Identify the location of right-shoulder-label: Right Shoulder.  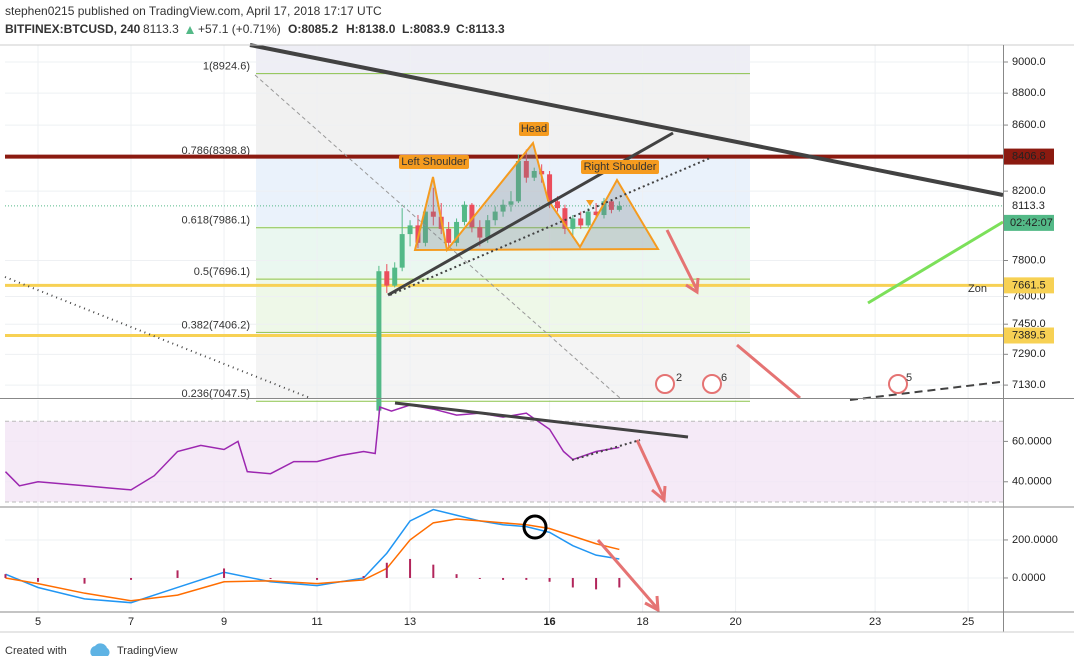
(620, 167).